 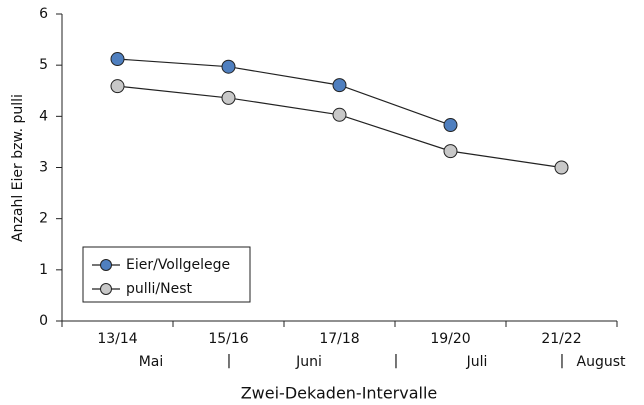 What do you see at coordinates (450, 339) in the screenshot?
I see `x-tick-label: 19/20` at bounding box center [450, 339].